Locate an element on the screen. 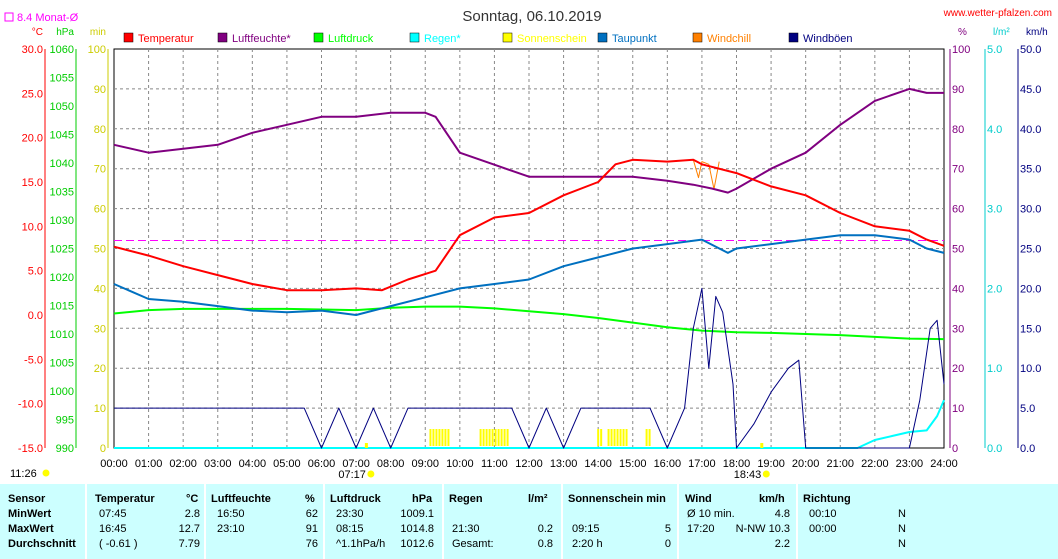  legend-label: Windchill is located at coordinates (729, 39).